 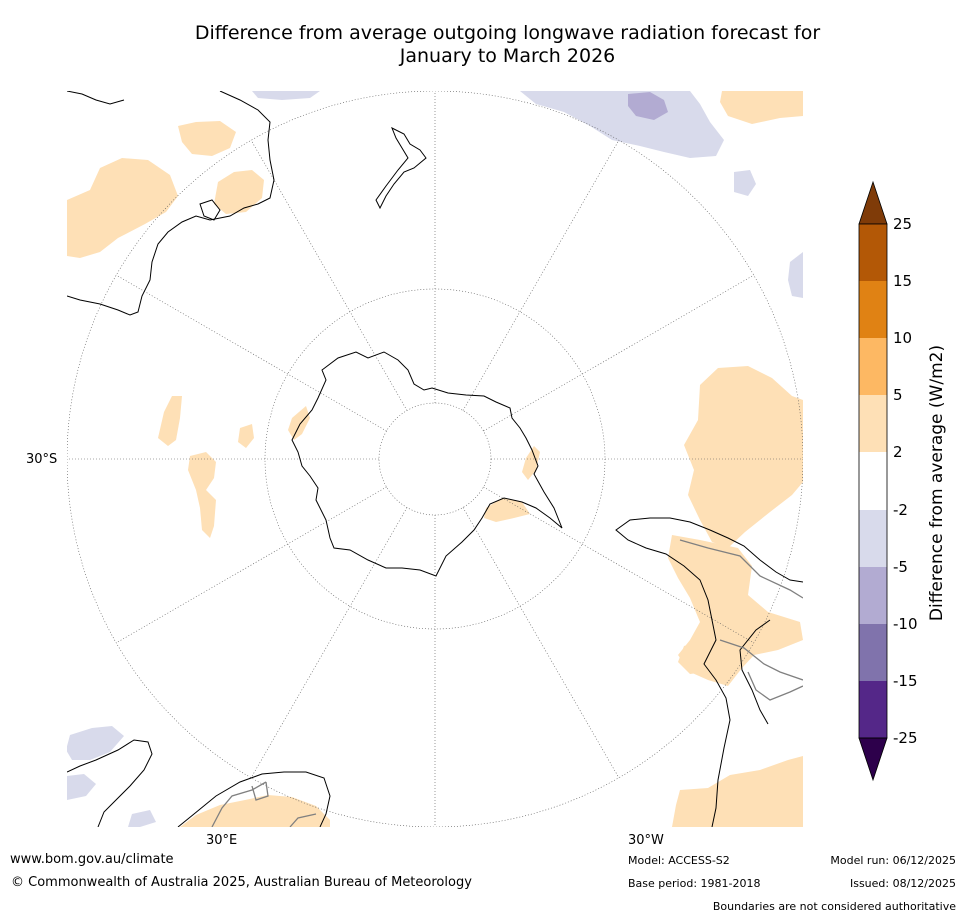 I want to click on colorbar-band-minus10-minus15, so click(x=873, y=652).